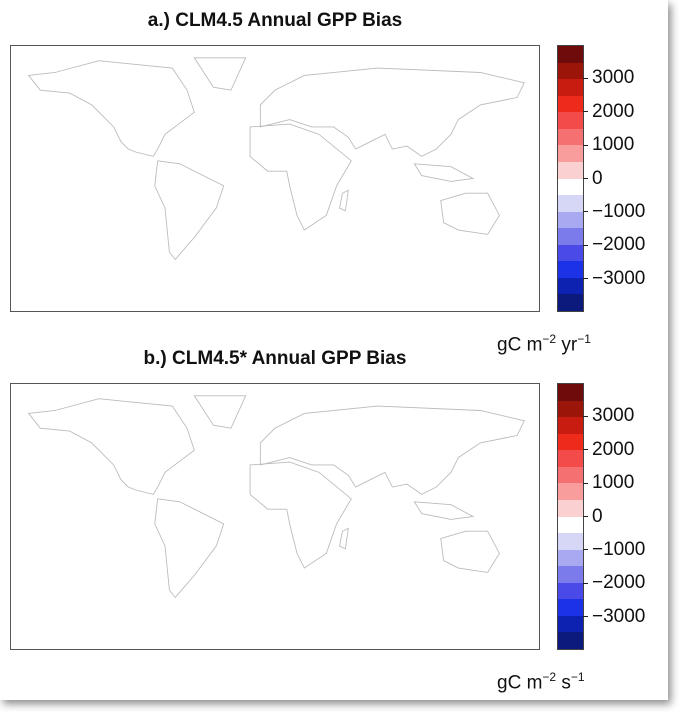 Image resolution: width=680 pixels, height=715 pixels. I want to click on panel-b-colorbar, so click(570, 516).